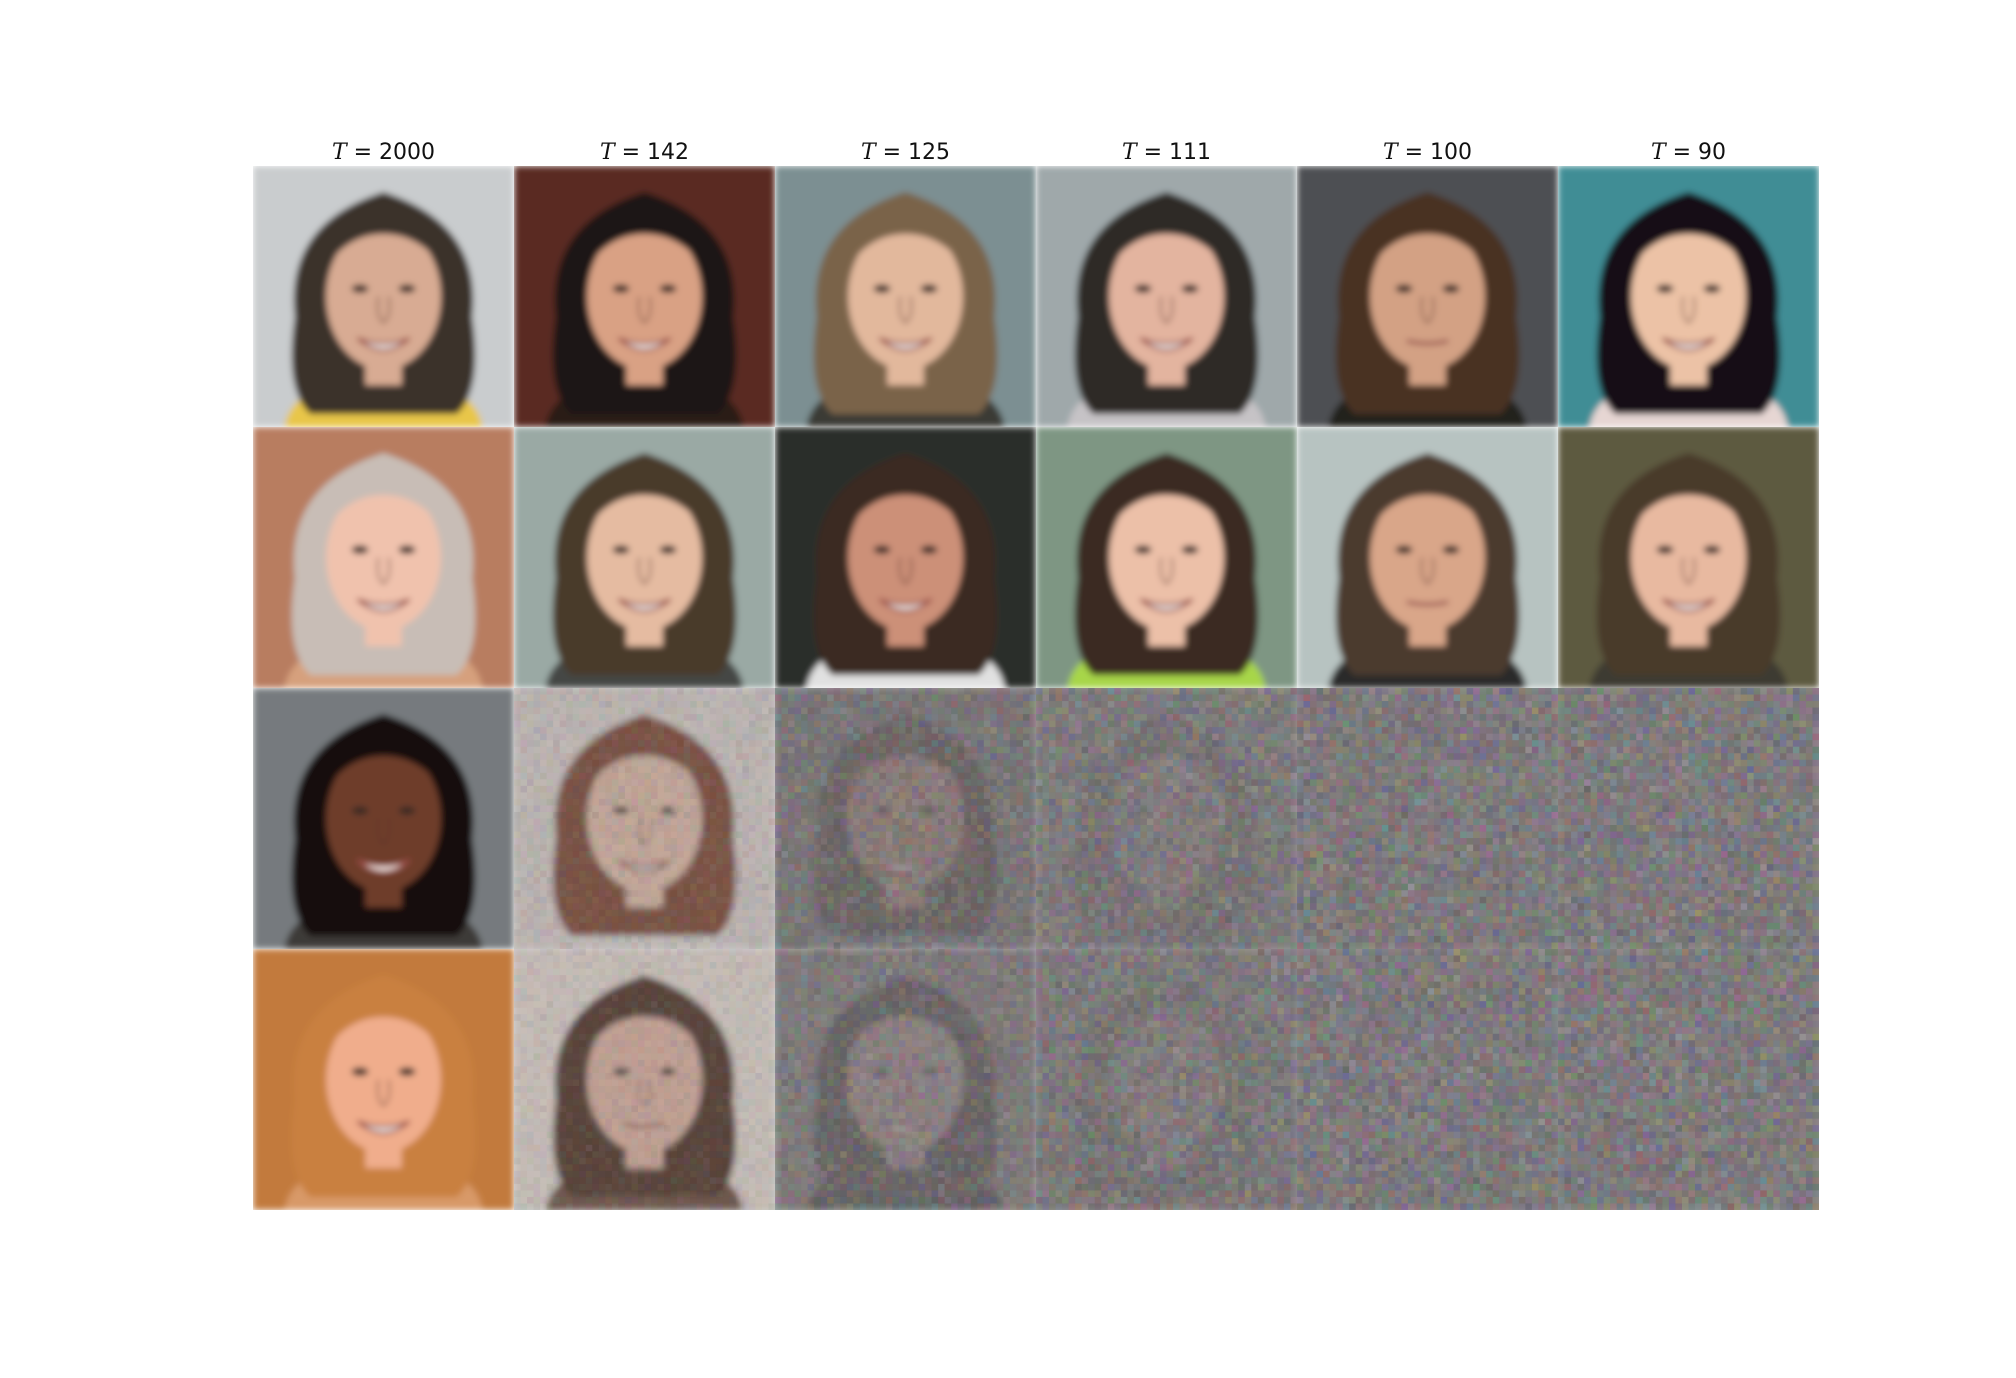 The height and width of the screenshot is (1378, 2016). Describe the element at coordinates (1696, 152) in the screenshot. I see `column-header-value: = 90` at that location.